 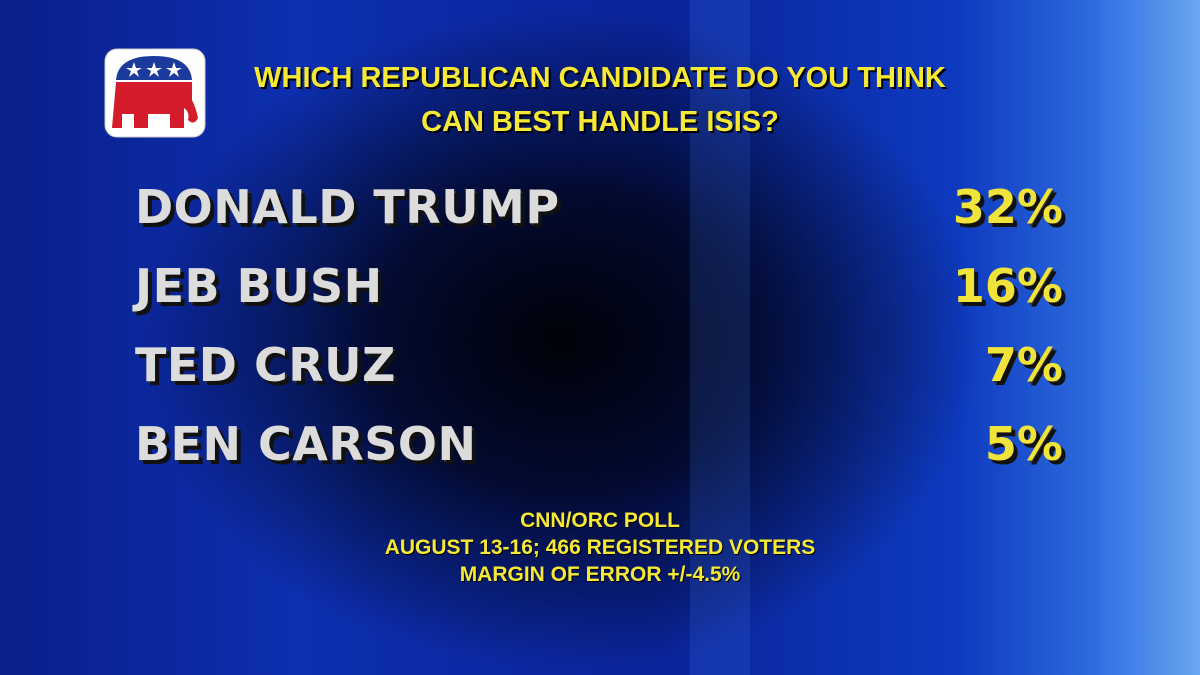 What do you see at coordinates (600, 122) in the screenshot?
I see `title-line: CAN BEST HANDLE ISIS?` at bounding box center [600, 122].